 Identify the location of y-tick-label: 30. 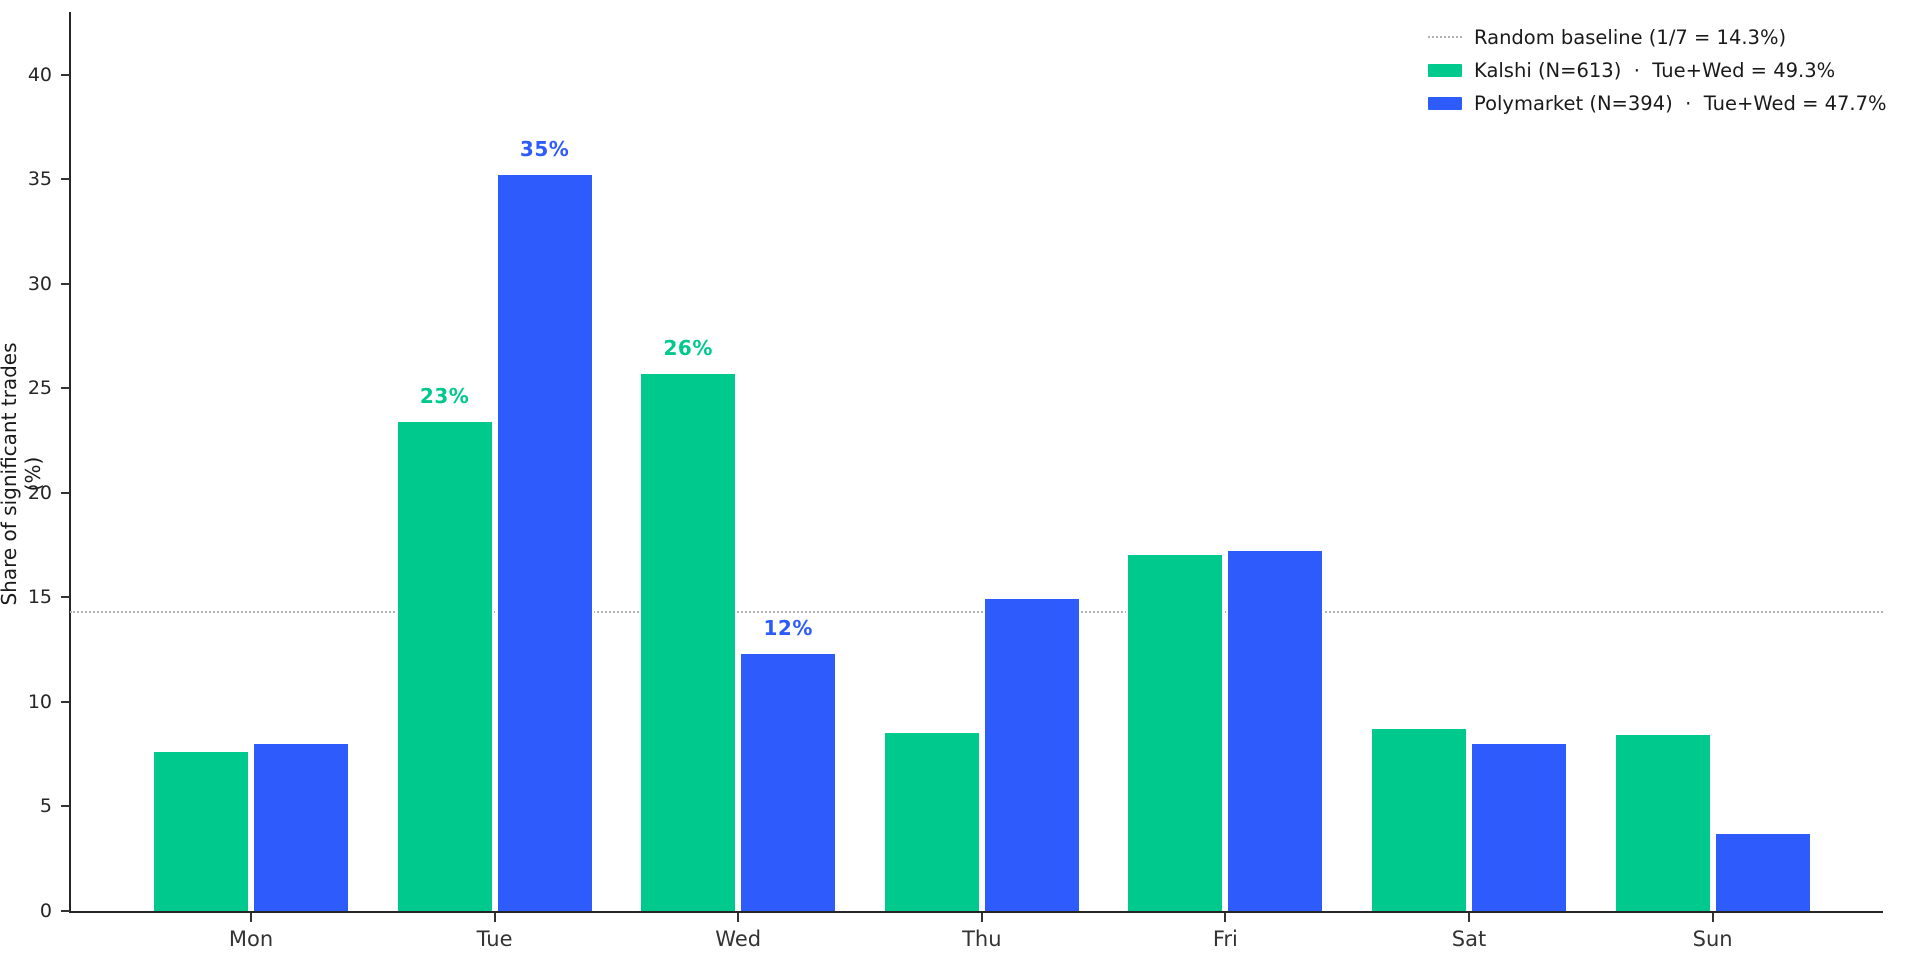
(39, 283).